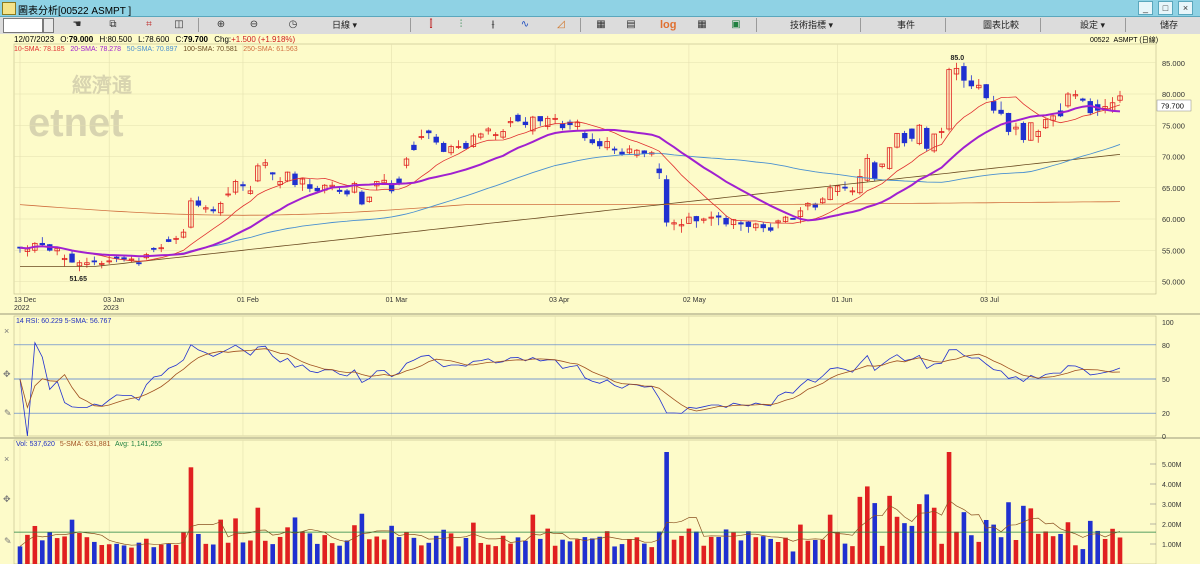  What do you see at coordinates (102, 85) in the screenshot?
I see `watermark-chinese: 經濟通` at bounding box center [102, 85].